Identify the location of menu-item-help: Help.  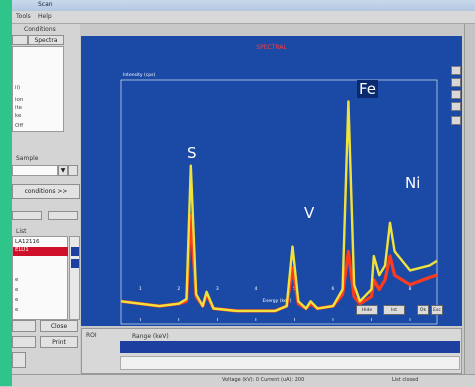
(45, 16).